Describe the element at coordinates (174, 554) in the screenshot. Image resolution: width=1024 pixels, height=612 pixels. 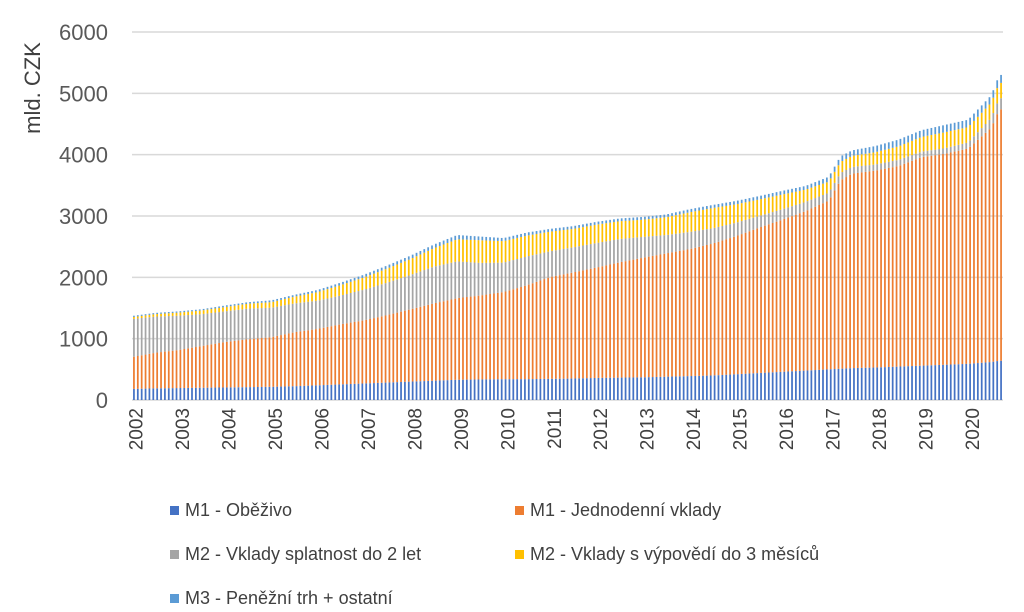
I see `legend-swatch` at that location.